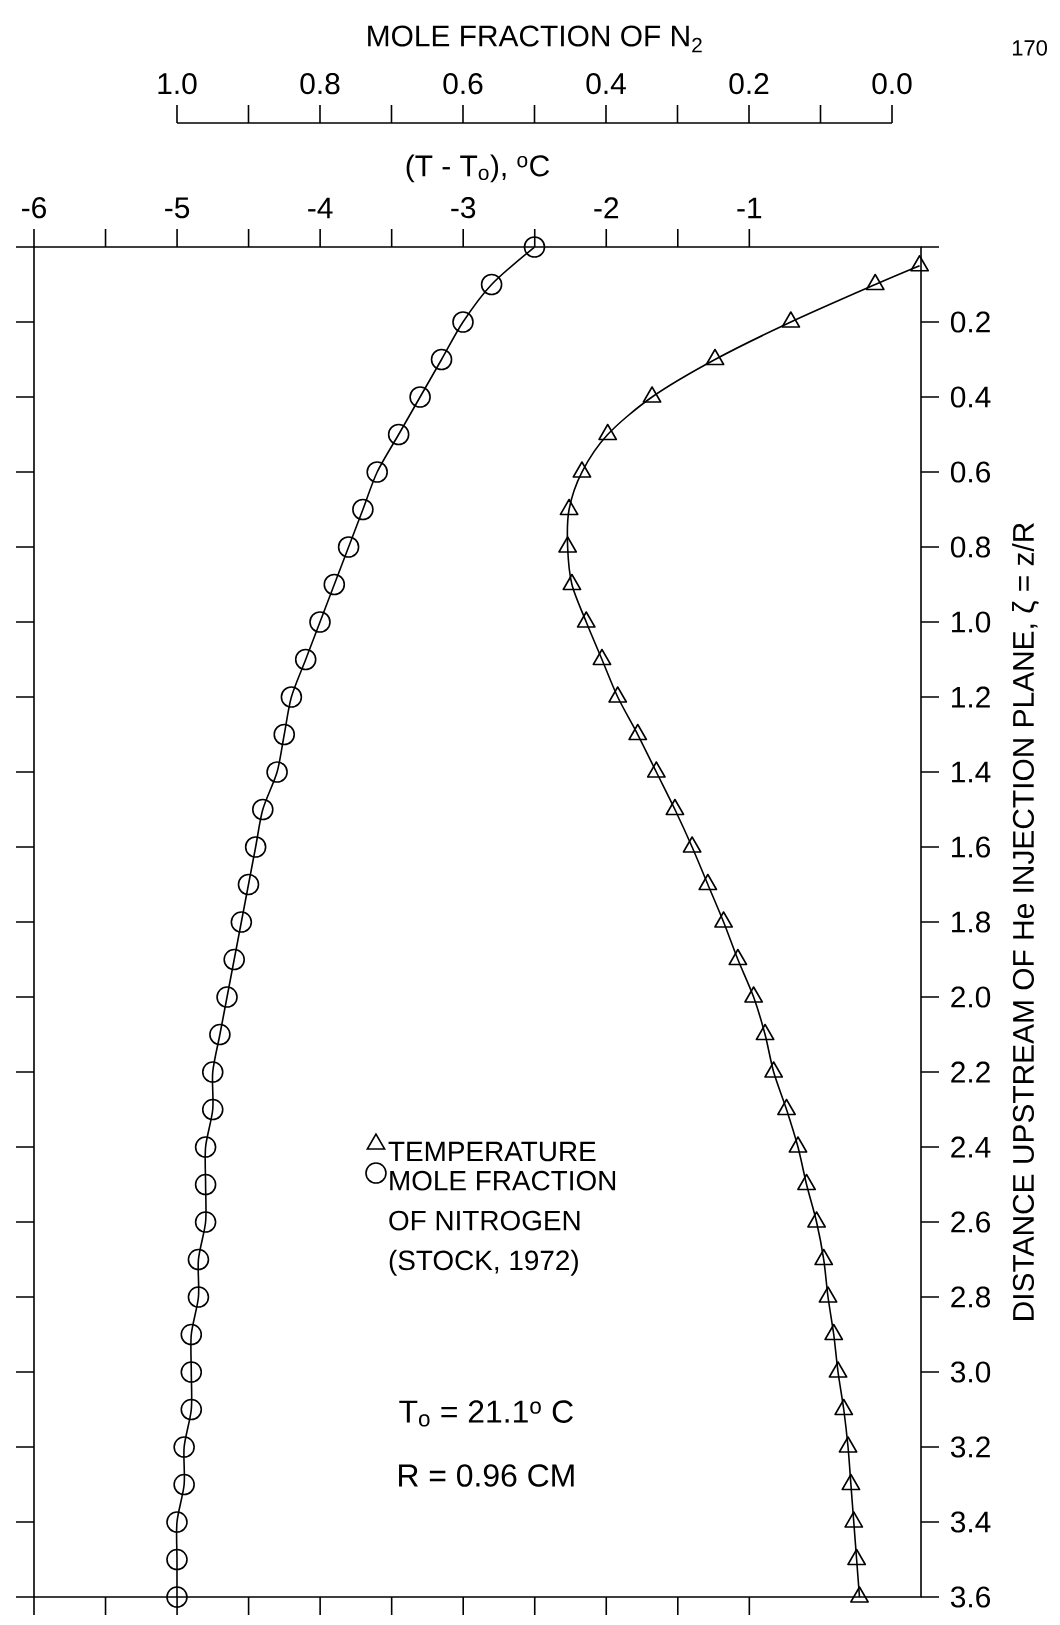  Describe the element at coordinates (463, 208) in the screenshot. I see `x-tick-label: -3` at that location.